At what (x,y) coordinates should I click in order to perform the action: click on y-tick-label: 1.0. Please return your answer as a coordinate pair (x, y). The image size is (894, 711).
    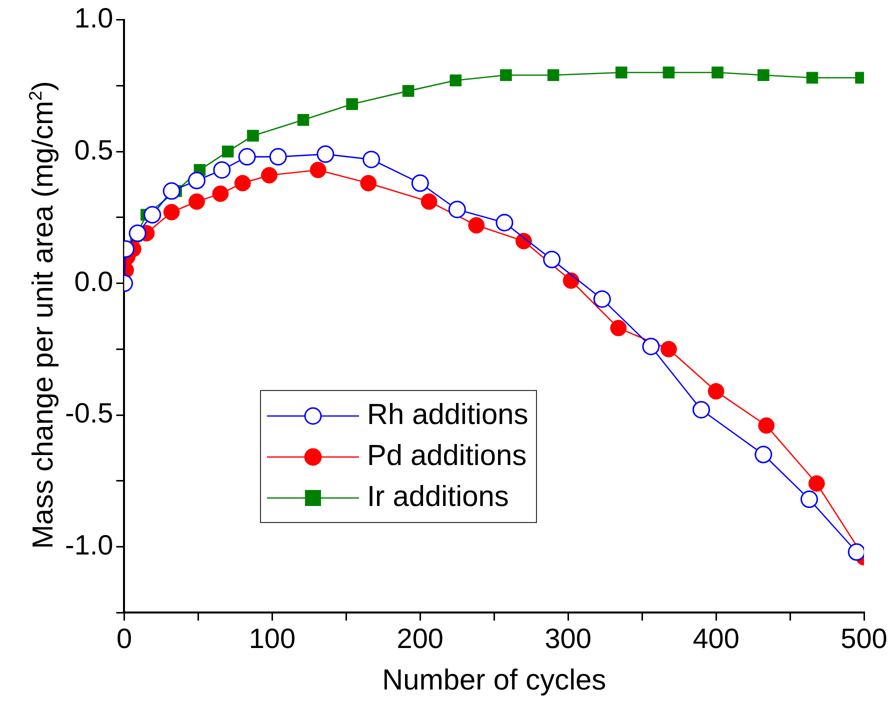
    Looking at the image, I should click on (94, 18).